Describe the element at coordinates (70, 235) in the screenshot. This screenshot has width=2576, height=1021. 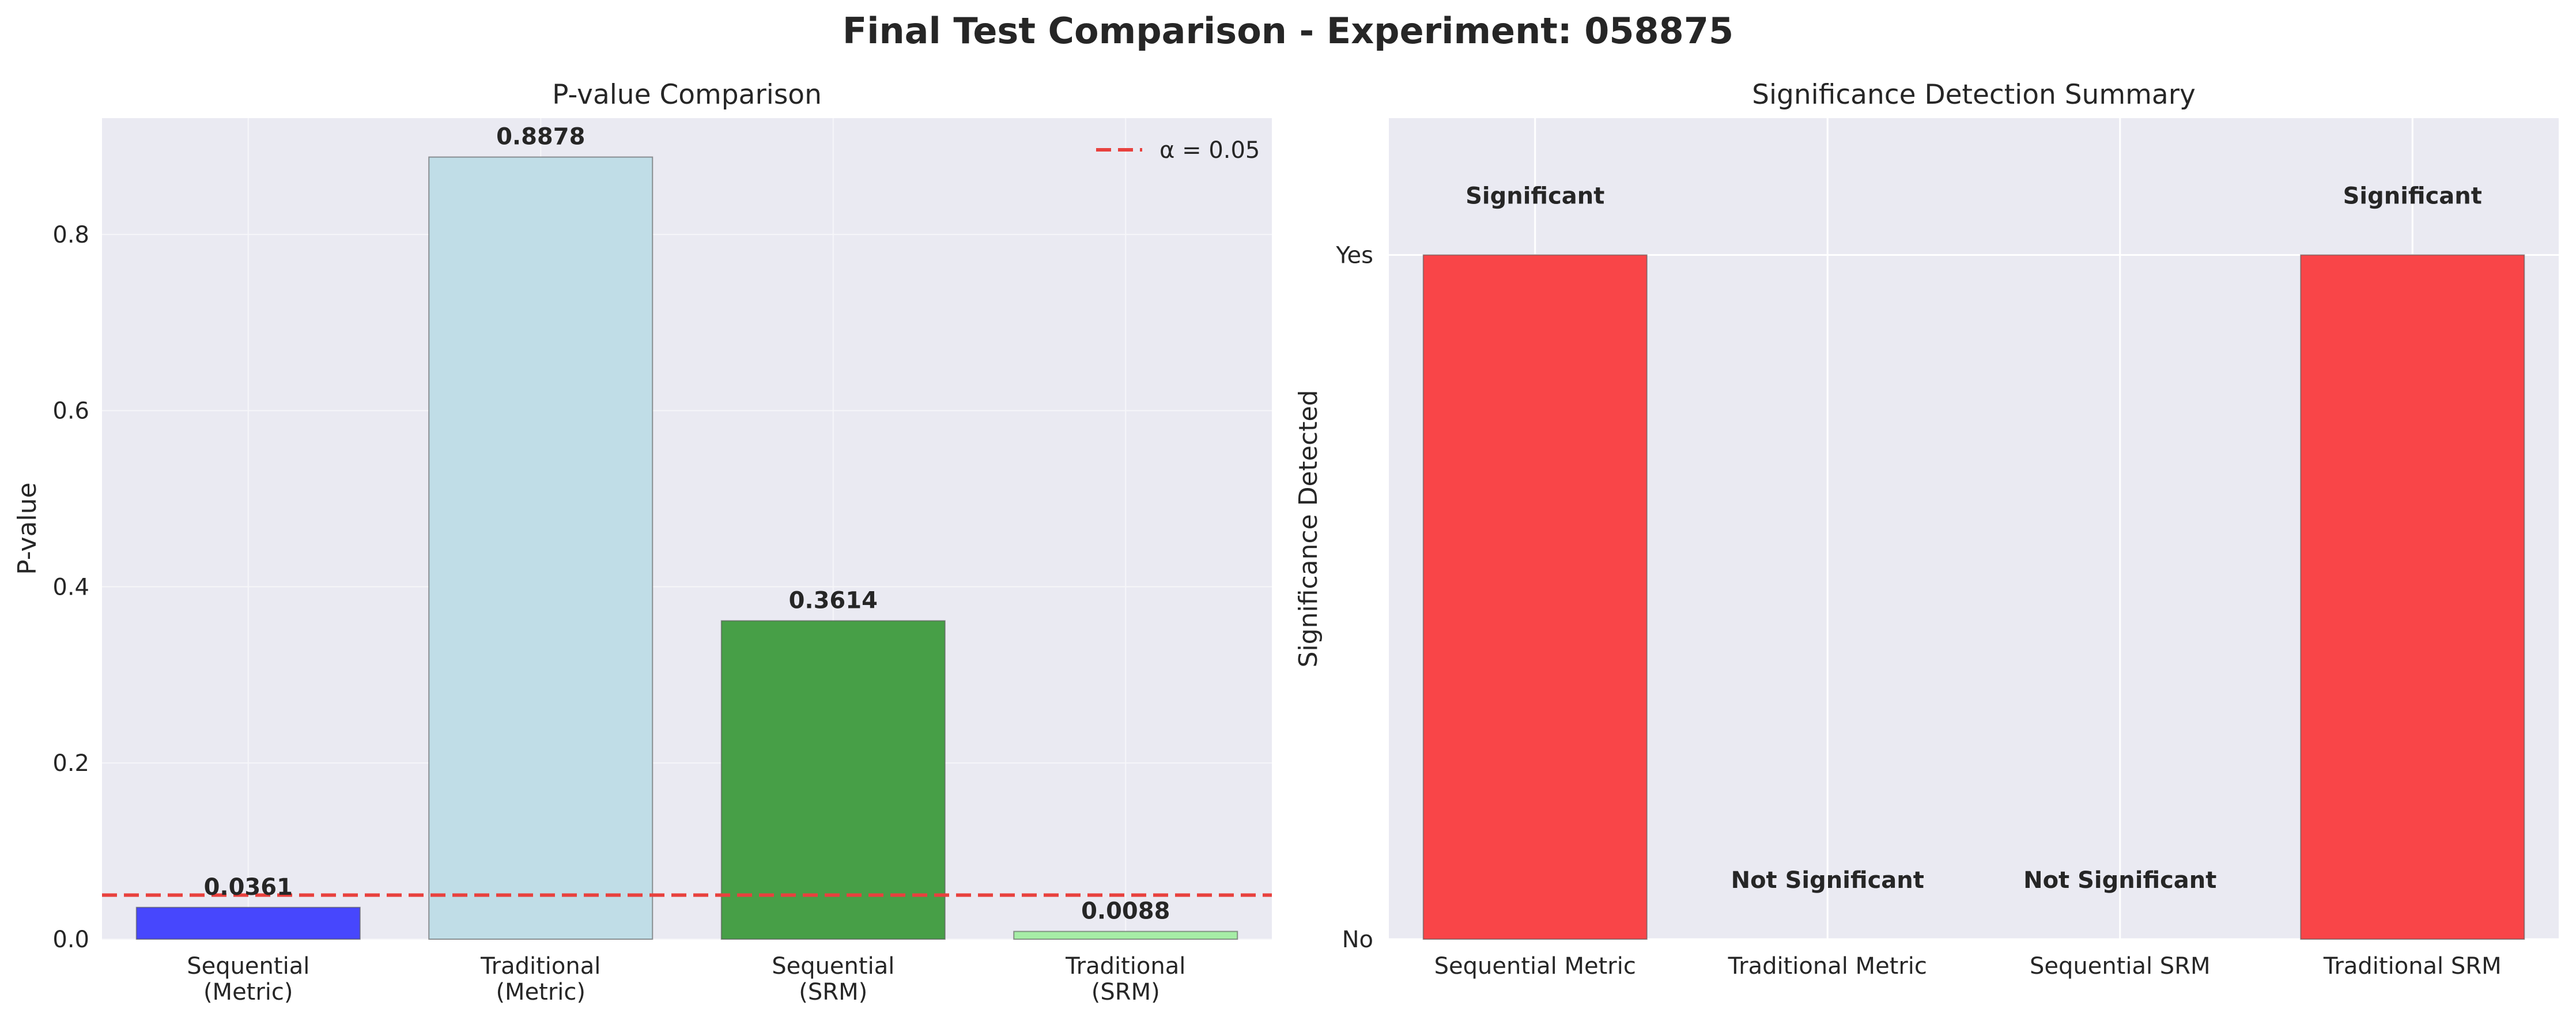
I see `pvalue-ytick-label: 0.8` at that location.